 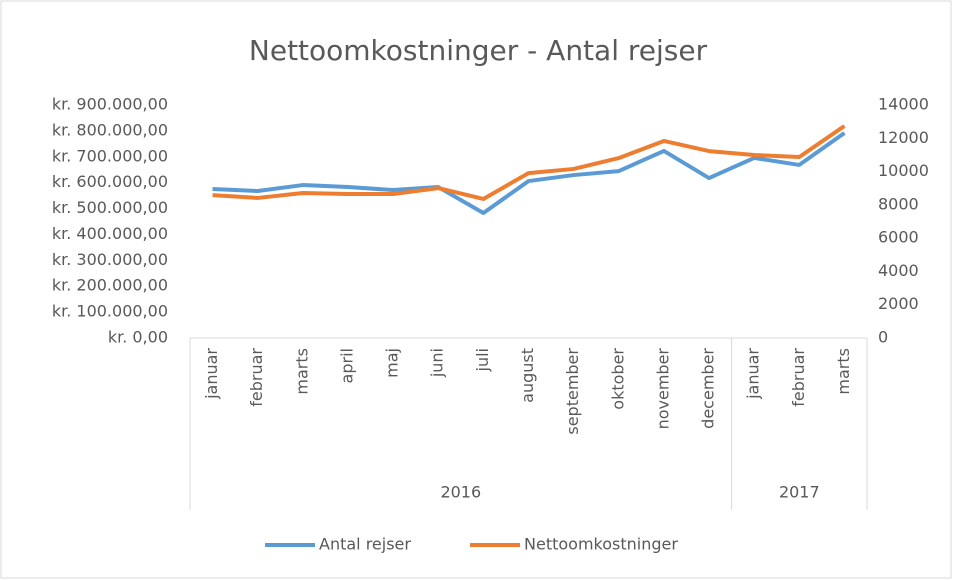 I want to click on y-tick-label: kr. 900.000,00, so click(x=110, y=104).